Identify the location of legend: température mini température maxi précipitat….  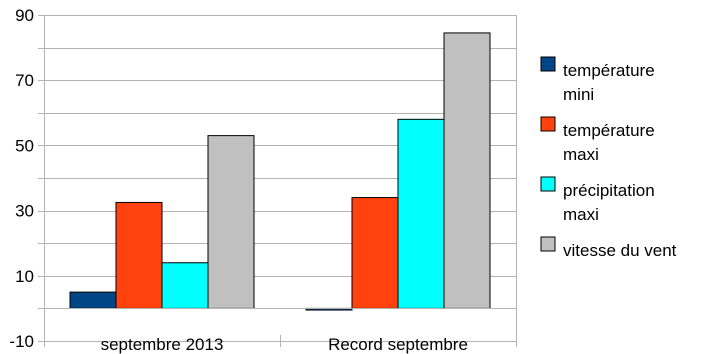
(608, 158).